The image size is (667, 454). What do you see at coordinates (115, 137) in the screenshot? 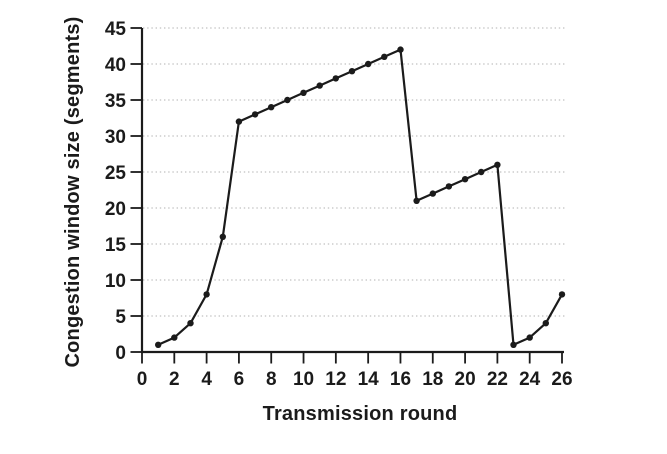
I see `y-tick-label-30: 30` at bounding box center [115, 137].